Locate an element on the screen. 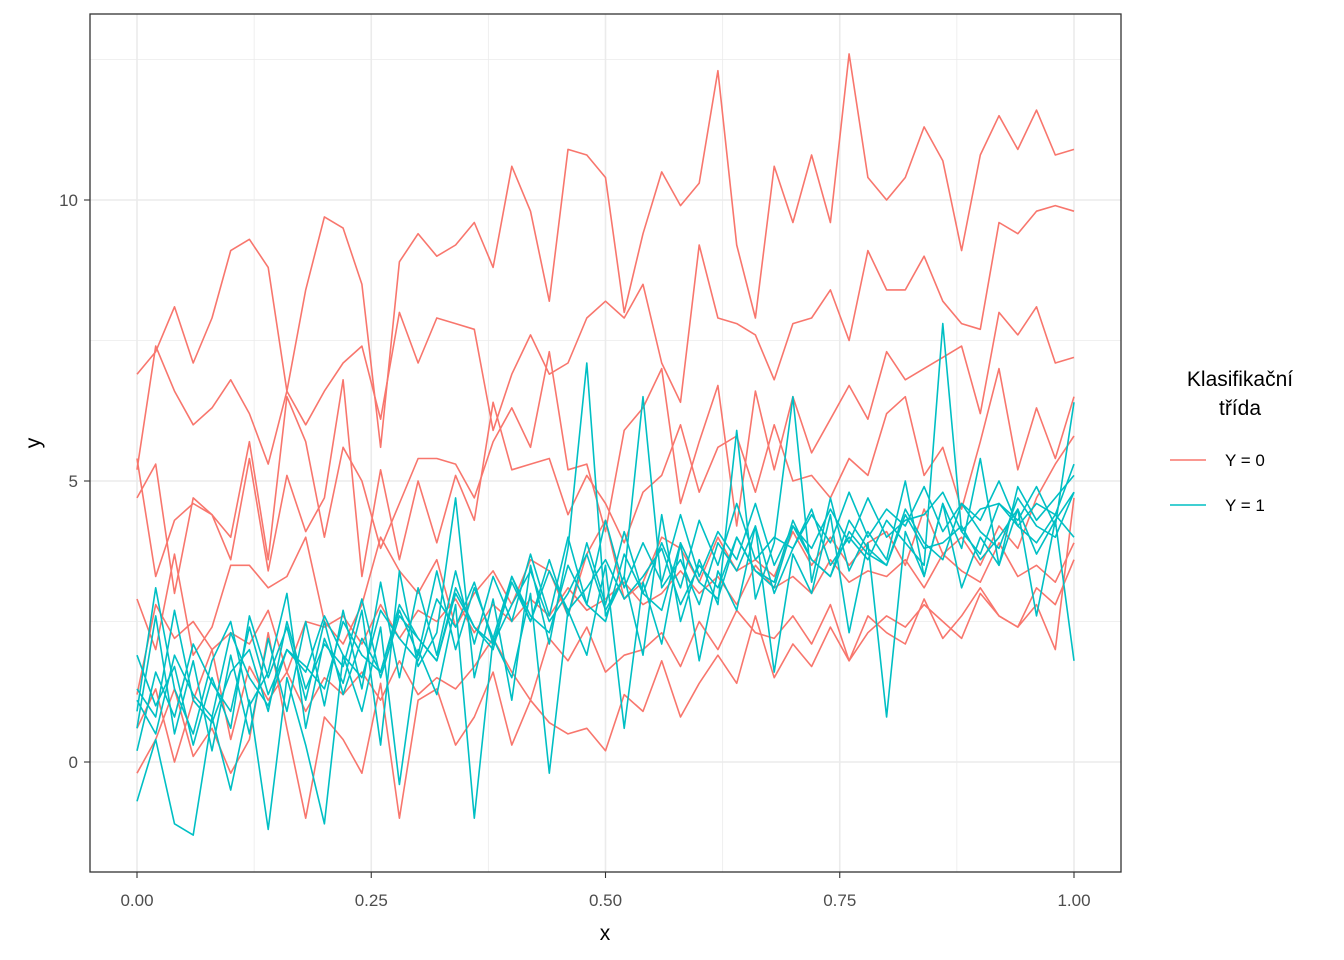 Image resolution: width=1344 pixels, height=960 pixels. legend: Klasifikační třída Y = 0 Y = 1 is located at coordinates (1231, 441).